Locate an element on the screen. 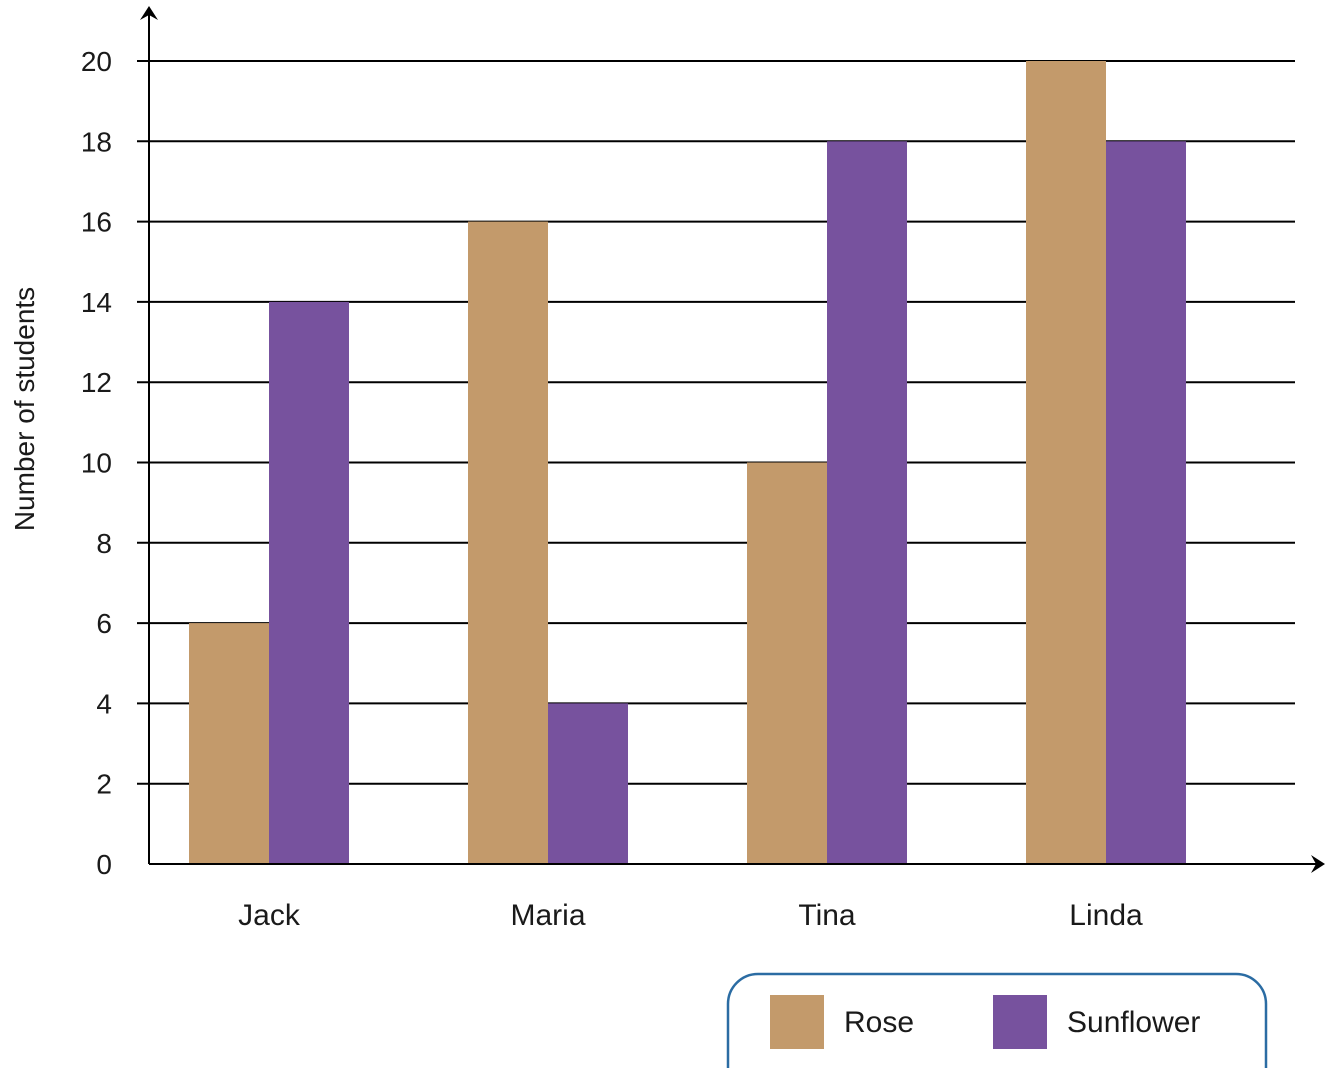  x-tick-label: Linda is located at coordinates (1106, 915).